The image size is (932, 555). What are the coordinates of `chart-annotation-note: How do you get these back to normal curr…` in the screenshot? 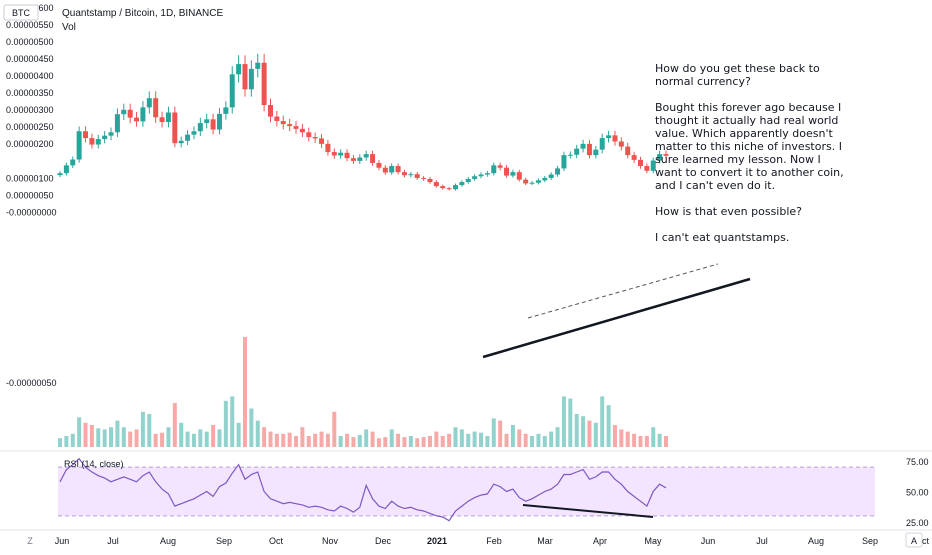 It's located at (749, 153).